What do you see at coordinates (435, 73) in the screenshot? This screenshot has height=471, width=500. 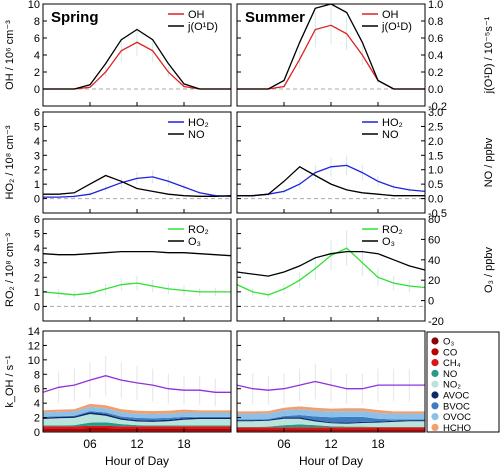 I see `y-tick-label-right: 0.2` at bounding box center [435, 73].